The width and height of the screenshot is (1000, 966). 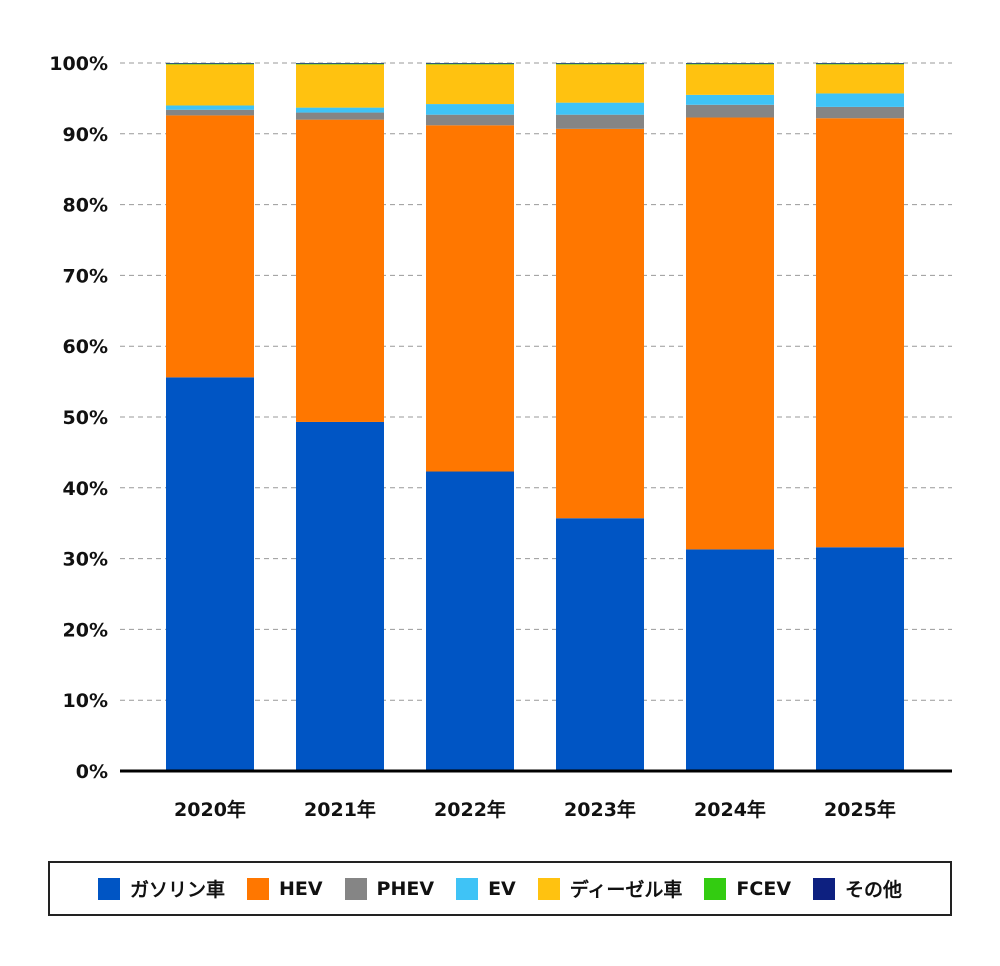 What do you see at coordinates (85, 560) in the screenshot?
I see `y-tick-label: 30%` at bounding box center [85, 560].